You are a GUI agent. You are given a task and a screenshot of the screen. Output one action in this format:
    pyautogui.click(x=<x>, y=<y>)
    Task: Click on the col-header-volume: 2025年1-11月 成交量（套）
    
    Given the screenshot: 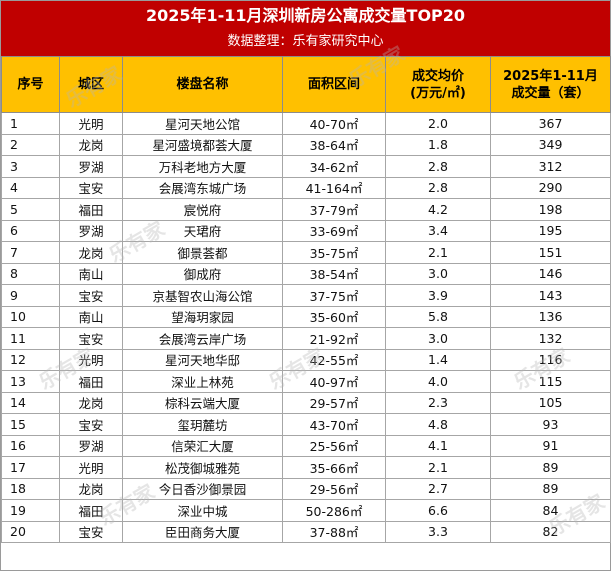 What is the action you would take?
    pyautogui.click(x=550, y=84)
    